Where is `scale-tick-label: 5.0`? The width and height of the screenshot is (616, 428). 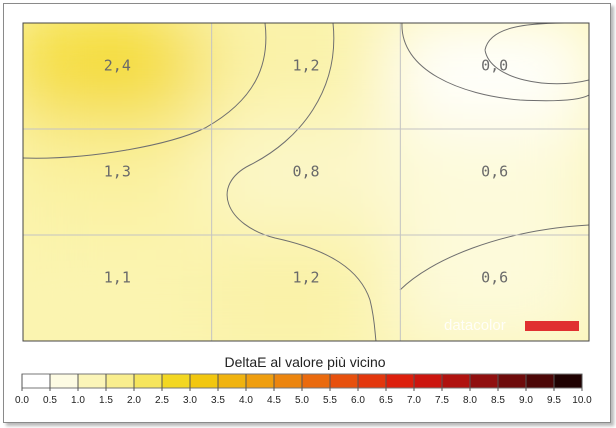
scale-tick-label: 5.0 is located at coordinates (302, 400).